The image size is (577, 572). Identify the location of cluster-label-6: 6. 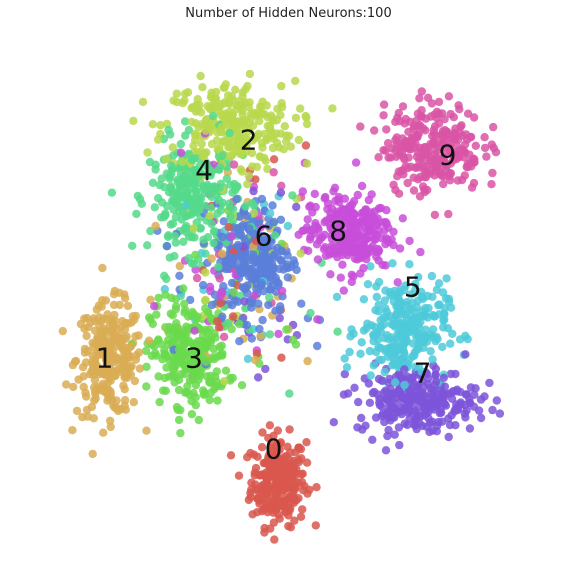
(264, 236).